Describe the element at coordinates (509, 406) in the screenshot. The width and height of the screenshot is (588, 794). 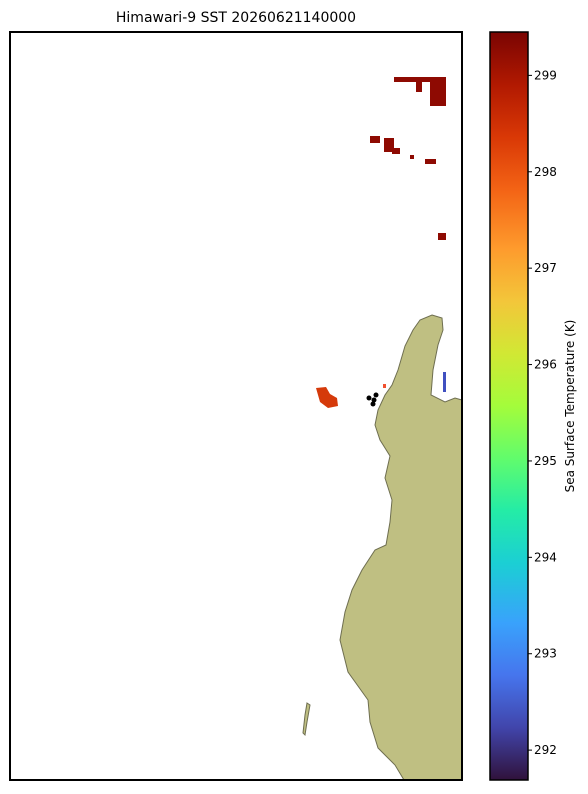
I see `colorbar` at that location.